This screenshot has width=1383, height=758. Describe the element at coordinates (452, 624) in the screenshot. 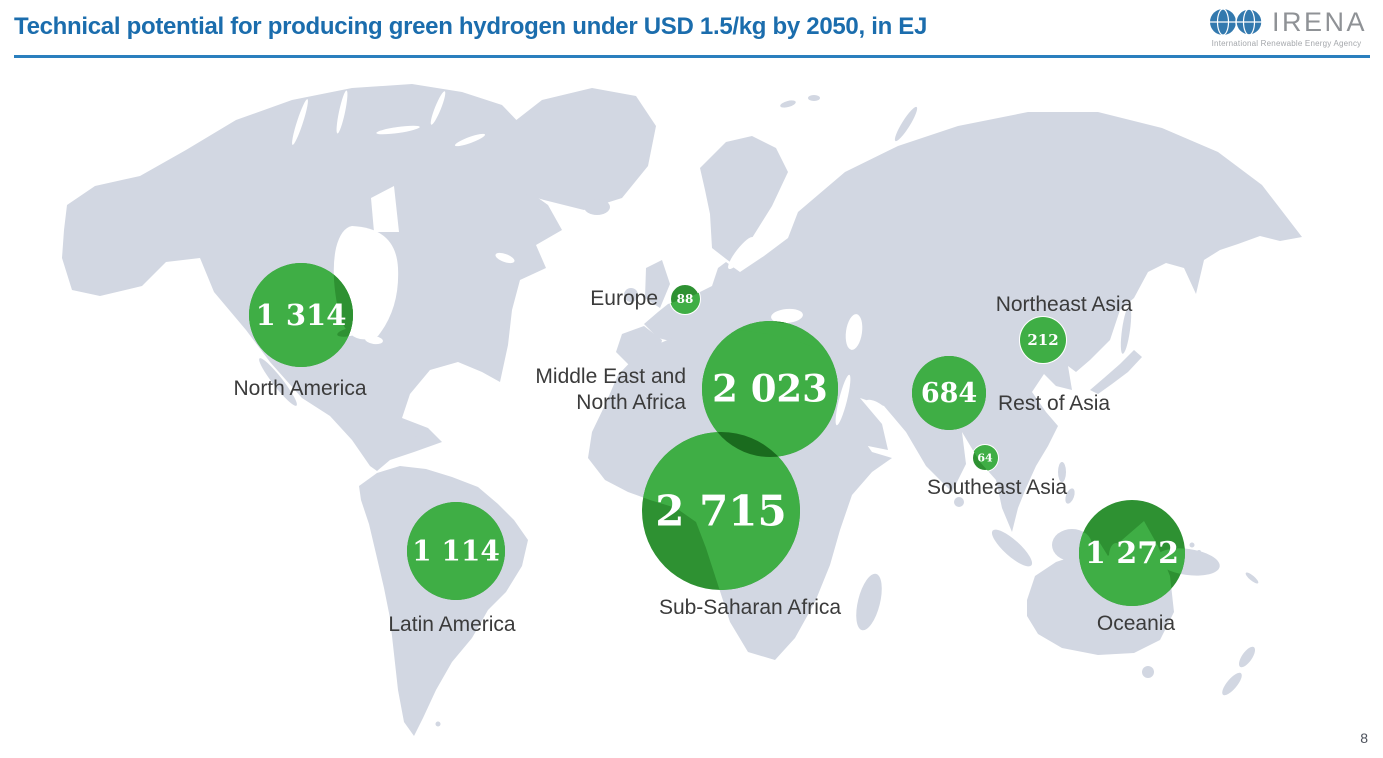

I see `region-label-latin-america: Latin America` at that location.